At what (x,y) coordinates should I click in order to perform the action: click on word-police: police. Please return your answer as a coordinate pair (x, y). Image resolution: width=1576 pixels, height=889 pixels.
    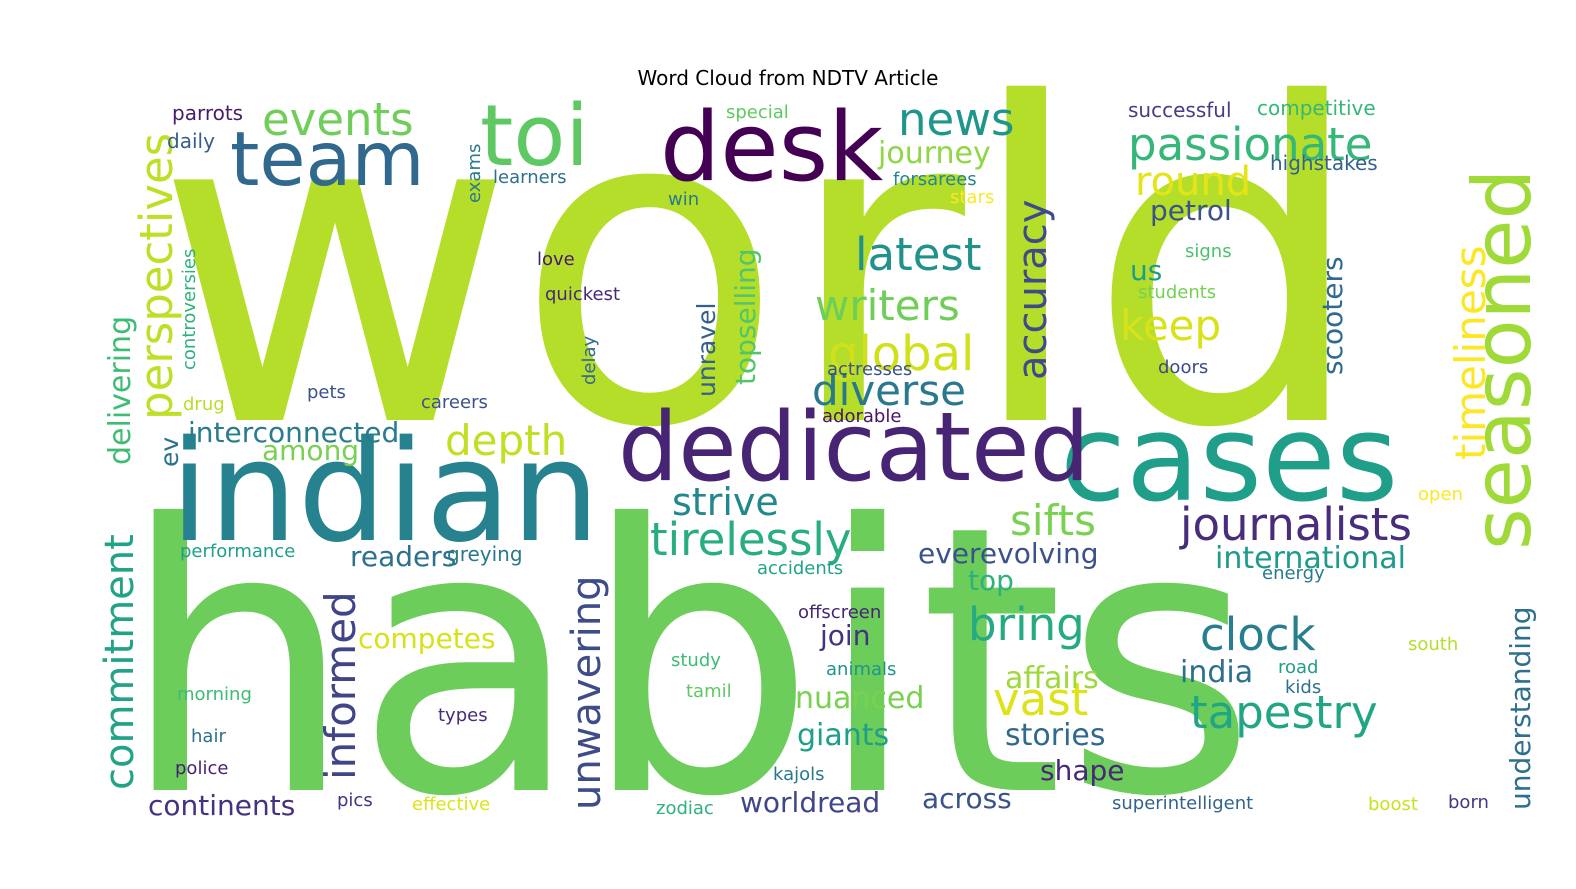
    Looking at the image, I should click on (201, 768).